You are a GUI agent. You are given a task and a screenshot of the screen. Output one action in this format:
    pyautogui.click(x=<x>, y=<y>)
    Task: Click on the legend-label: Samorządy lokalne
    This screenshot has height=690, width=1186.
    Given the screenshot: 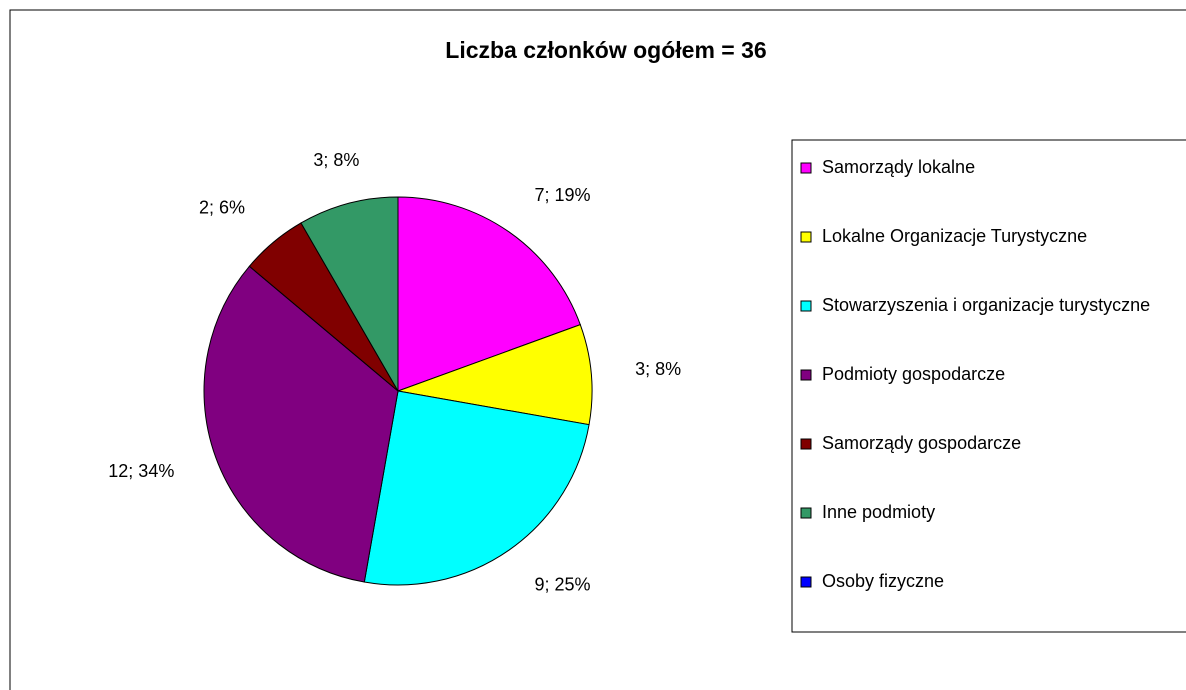 What is the action you would take?
    pyautogui.click(x=898, y=167)
    